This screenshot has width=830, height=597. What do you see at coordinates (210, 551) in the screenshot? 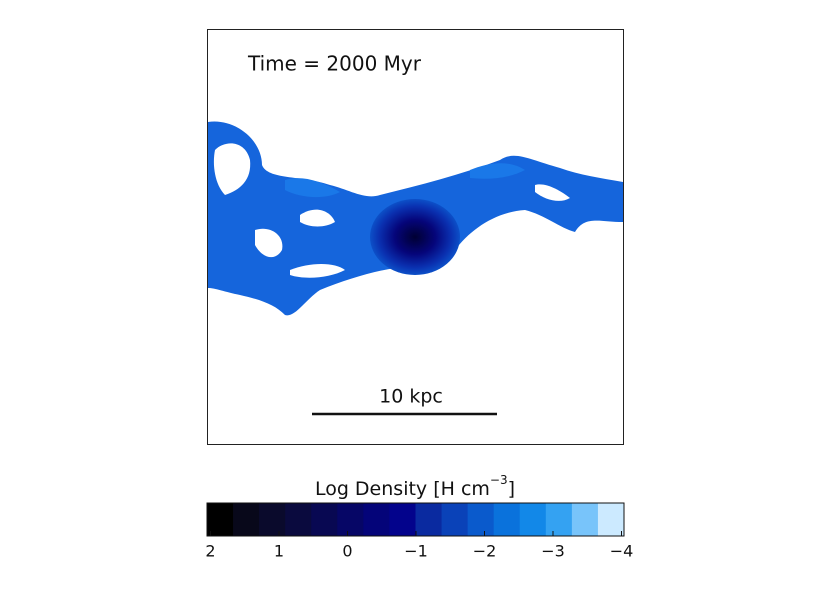
I see `x-tick-label: 2` at bounding box center [210, 551].